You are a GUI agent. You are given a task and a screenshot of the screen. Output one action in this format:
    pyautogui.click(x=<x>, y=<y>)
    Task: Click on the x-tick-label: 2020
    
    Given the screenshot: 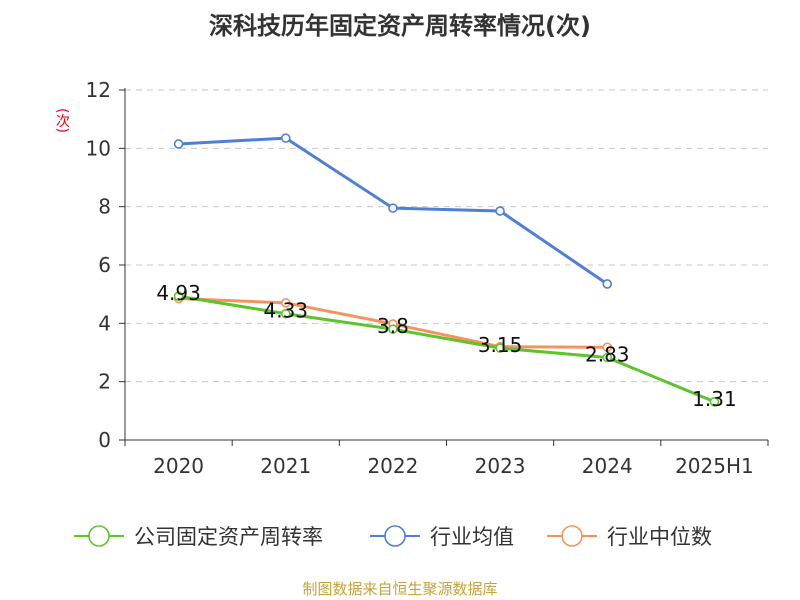 What is the action you would take?
    pyautogui.click(x=178, y=466)
    